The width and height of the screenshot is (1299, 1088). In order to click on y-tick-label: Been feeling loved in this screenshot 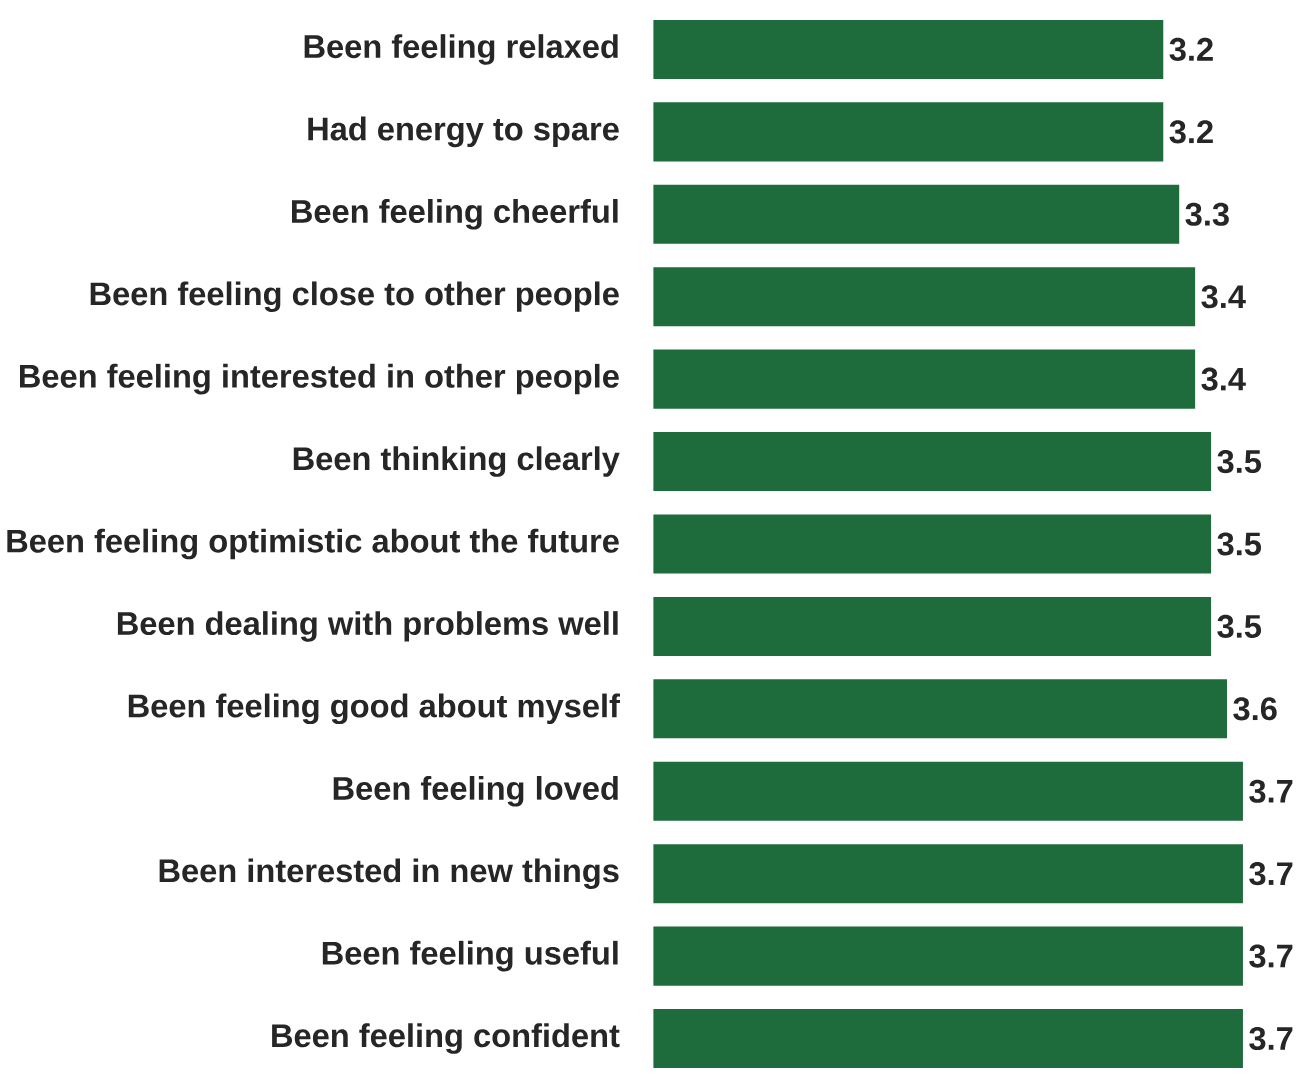, I will do `click(475, 791)`.